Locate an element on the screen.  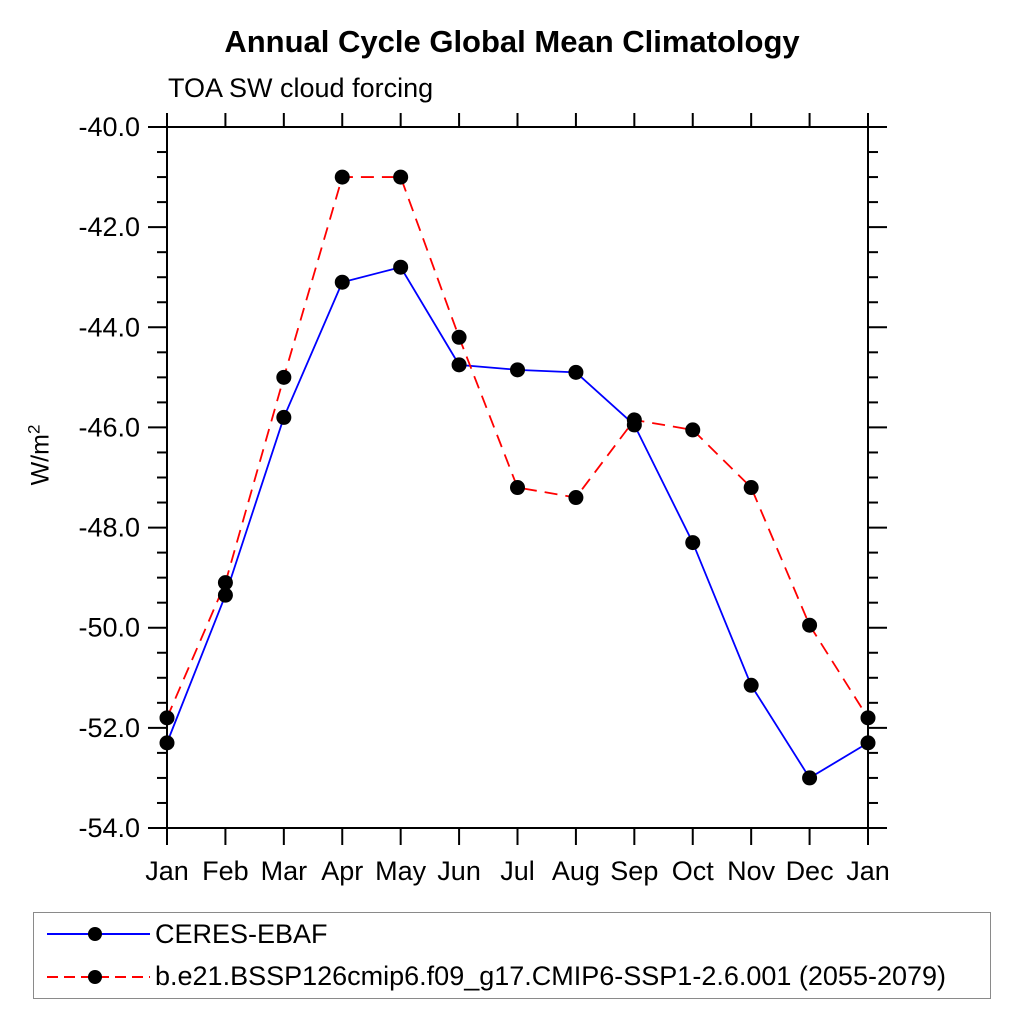
x-tick-label: Feb is located at coordinates (225, 871).